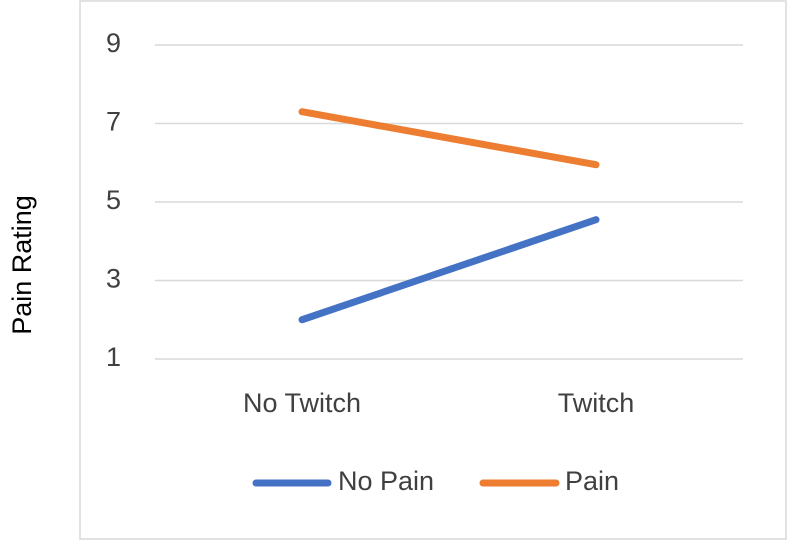 This screenshot has height=541, width=788. I want to click on x-tick-label-2: Twitch, so click(596, 403).